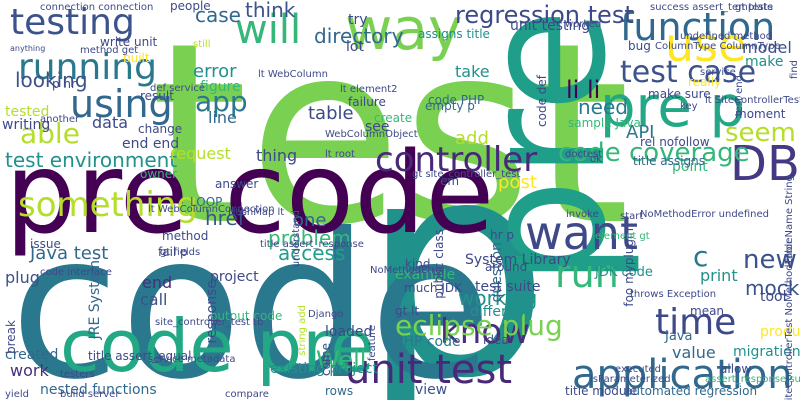  I want to click on word-system-library: System Library, so click(518, 260).